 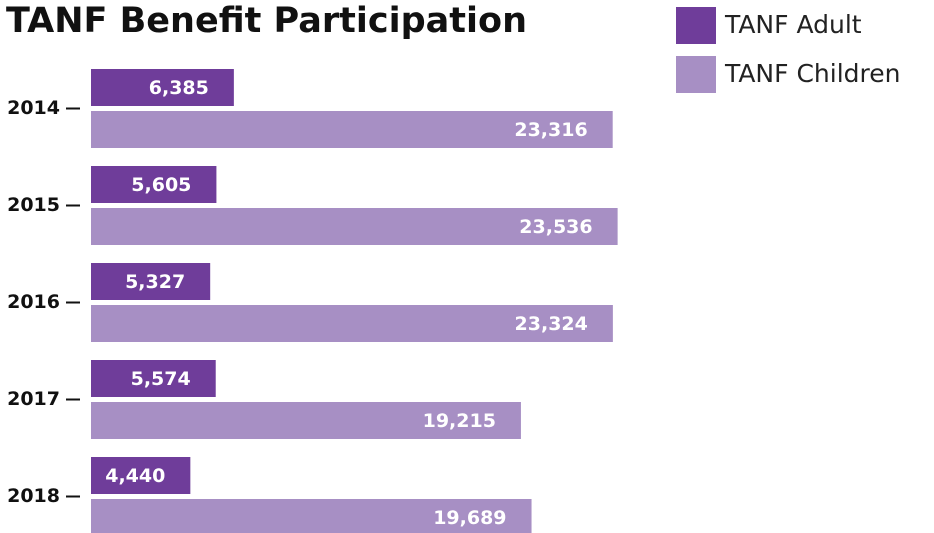 What do you see at coordinates (33, 205) in the screenshot?
I see `y-tick-label: 2015` at bounding box center [33, 205].